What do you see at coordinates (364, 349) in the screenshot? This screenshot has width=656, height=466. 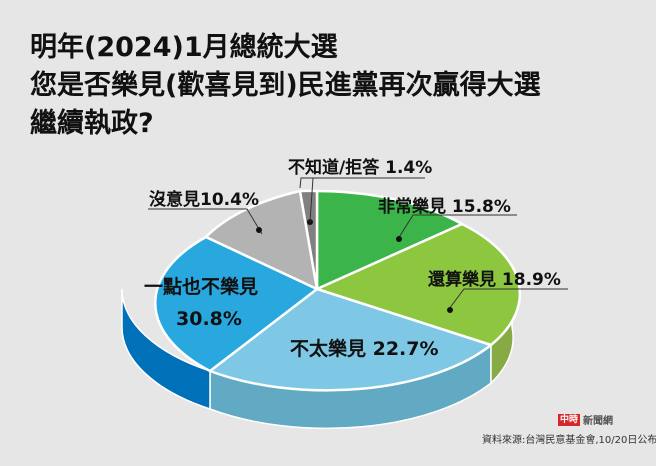 I see `label-not-very-happy: 不太樂見 22.7%` at bounding box center [364, 349].